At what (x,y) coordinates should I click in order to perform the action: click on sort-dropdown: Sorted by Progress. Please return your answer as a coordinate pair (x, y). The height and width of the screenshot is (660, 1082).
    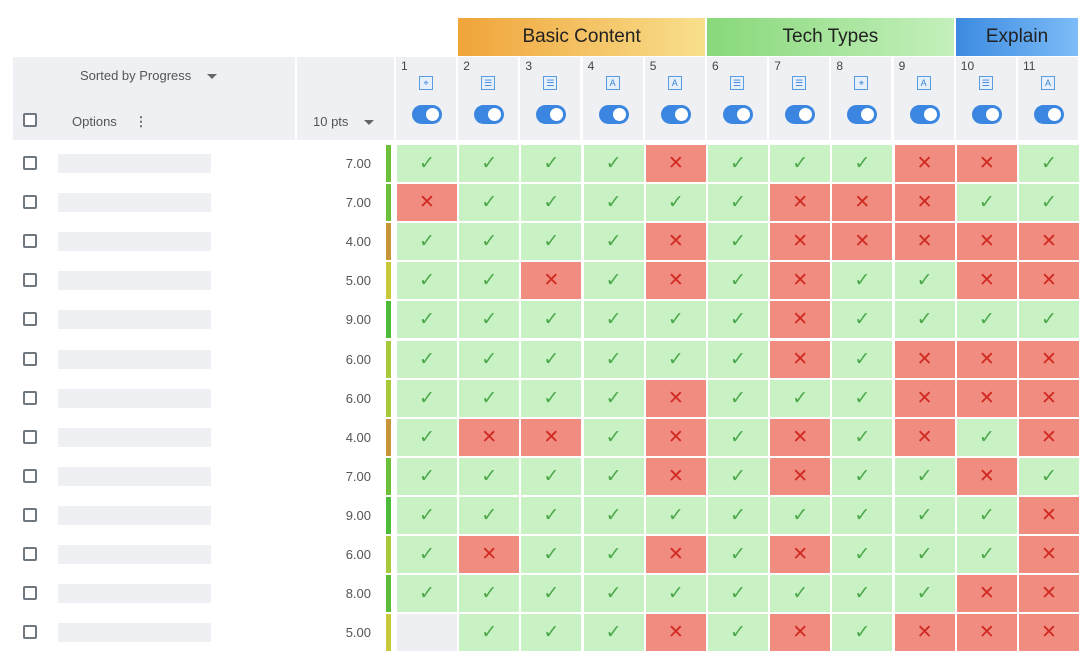
    Looking at the image, I should click on (148, 75).